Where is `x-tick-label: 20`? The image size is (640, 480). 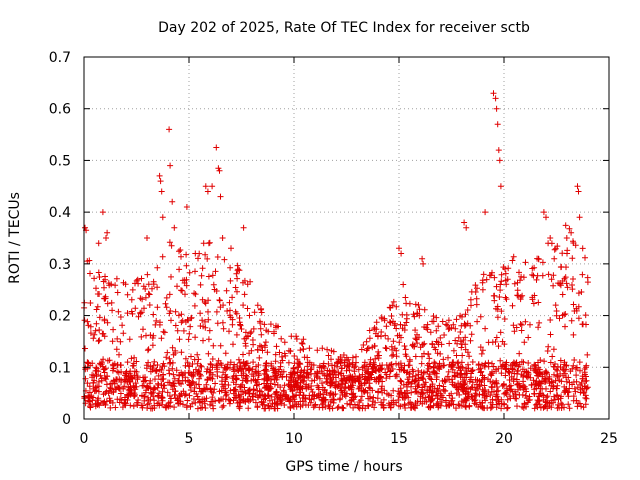
x-tick-label: 20 is located at coordinates (504, 439).